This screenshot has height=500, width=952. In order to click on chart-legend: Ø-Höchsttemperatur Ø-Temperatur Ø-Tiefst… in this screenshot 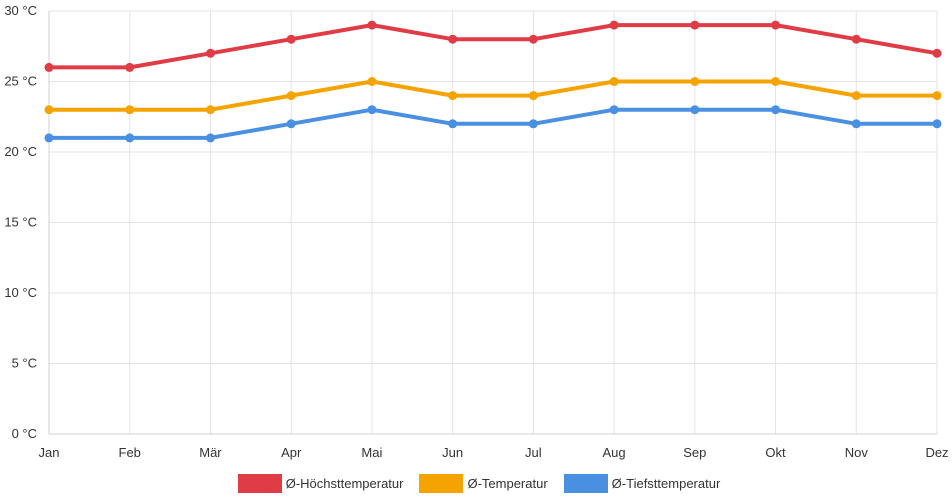, I will do `click(476, 483)`.